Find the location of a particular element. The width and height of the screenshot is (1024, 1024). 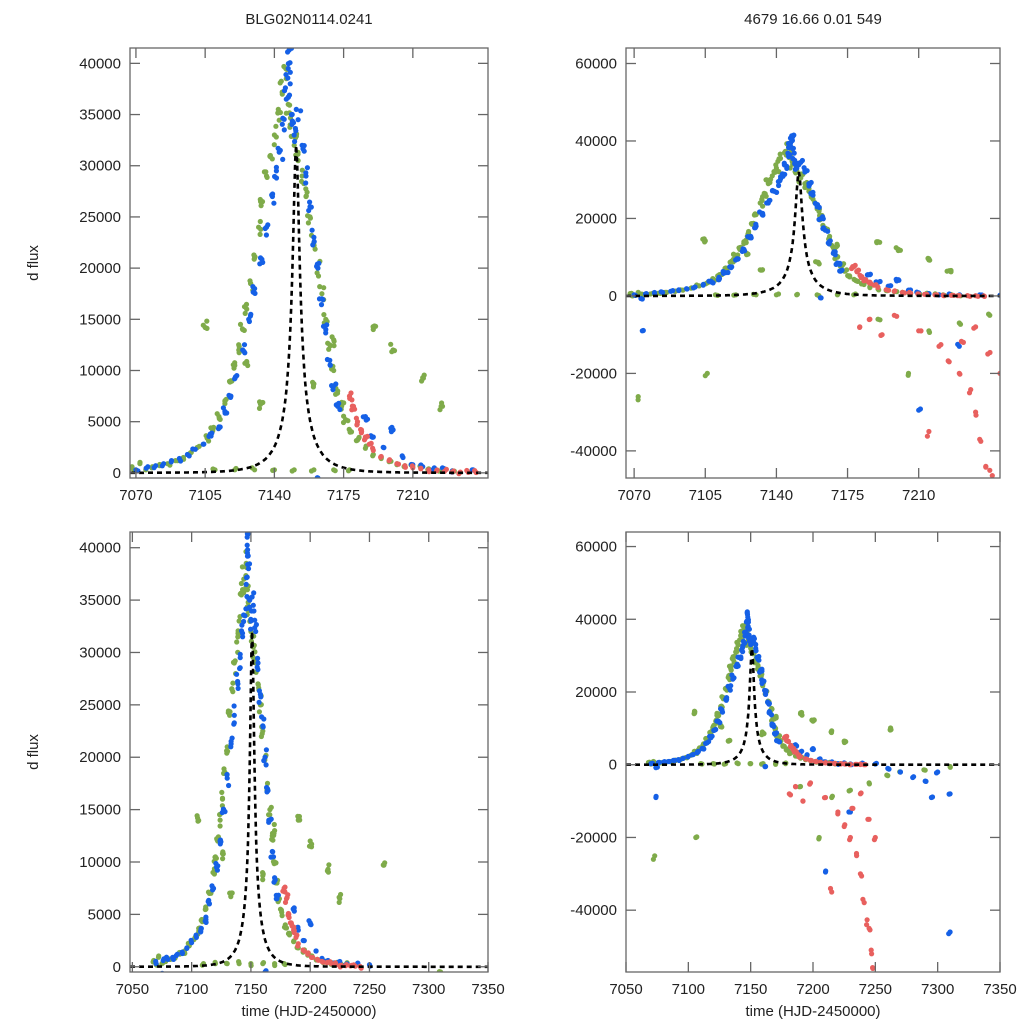

x-tick-label: 7150 is located at coordinates (250, 989).